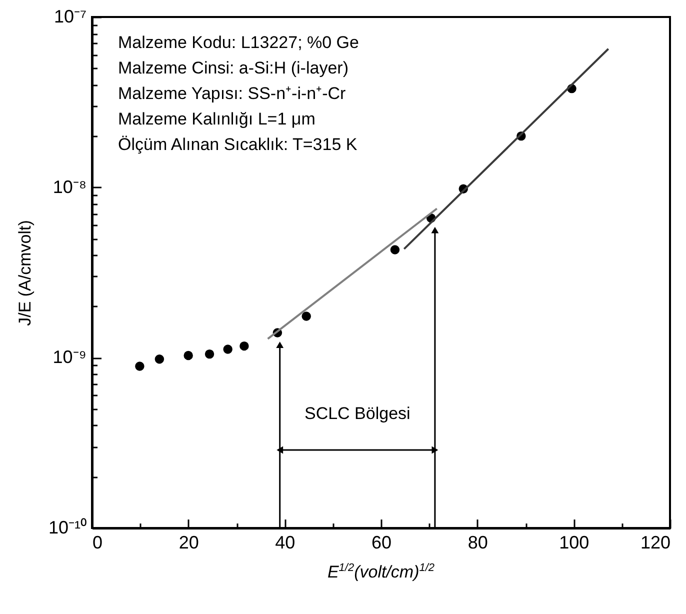 This screenshot has height=614, width=686. What do you see at coordinates (69, 357) in the screenshot?
I see `y-tick-label: 10⁻⁹` at bounding box center [69, 357].